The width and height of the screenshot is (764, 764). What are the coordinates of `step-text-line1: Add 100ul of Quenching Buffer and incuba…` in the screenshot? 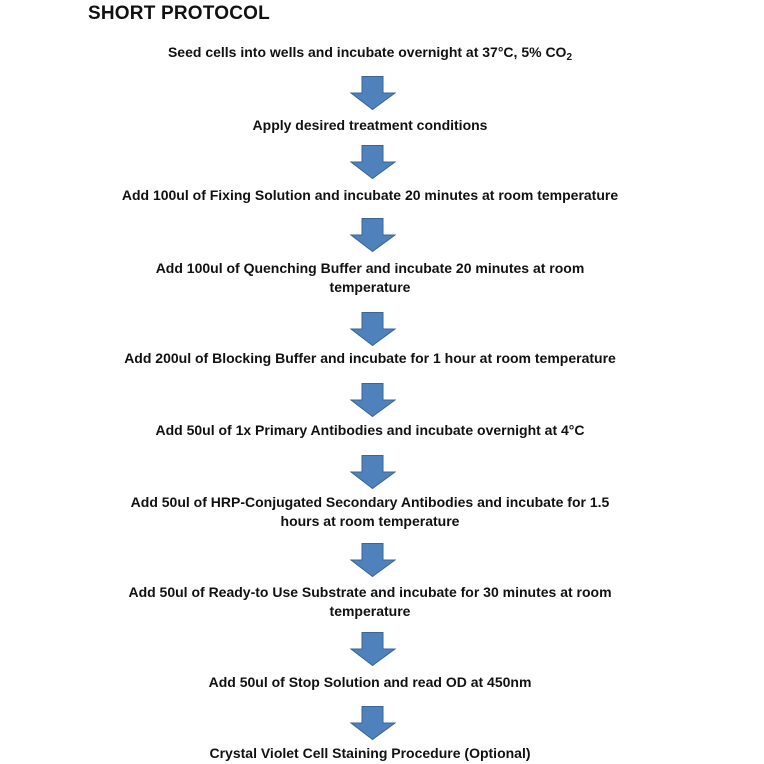 It's located at (370, 268).